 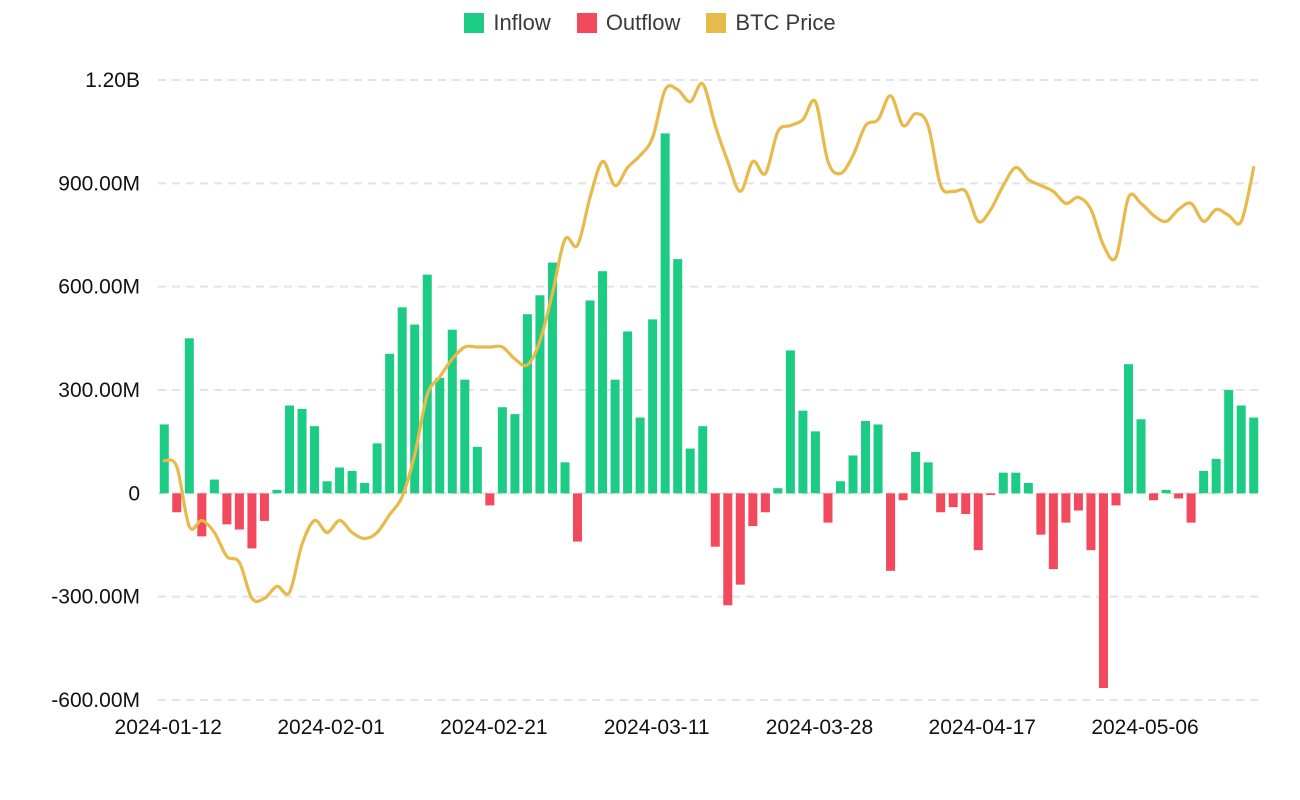 I want to click on x-tick-label: 2024-03-28, so click(x=819, y=727).